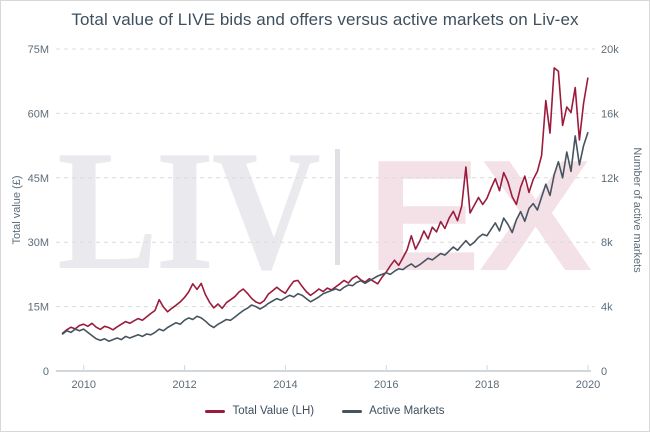  Describe the element at coordinates (325, 411) in the screenshot. I see `chart-legend: Total Value (LH) Active Markets` at that location.